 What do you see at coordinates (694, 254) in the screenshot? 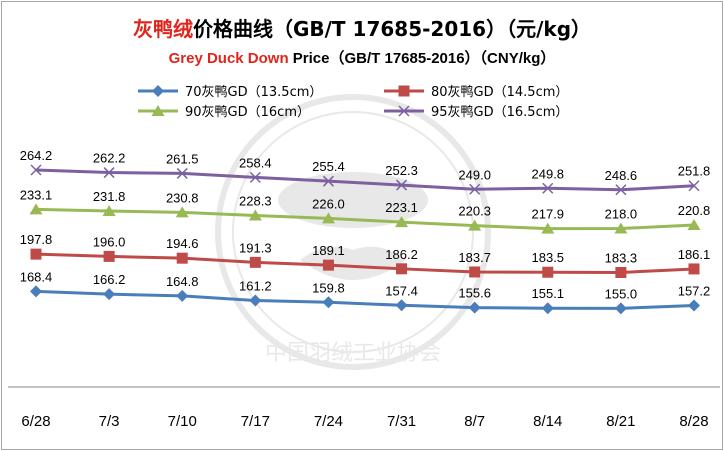
I see `data-label-1-9: 186.1` at bounding box center [694, 254].